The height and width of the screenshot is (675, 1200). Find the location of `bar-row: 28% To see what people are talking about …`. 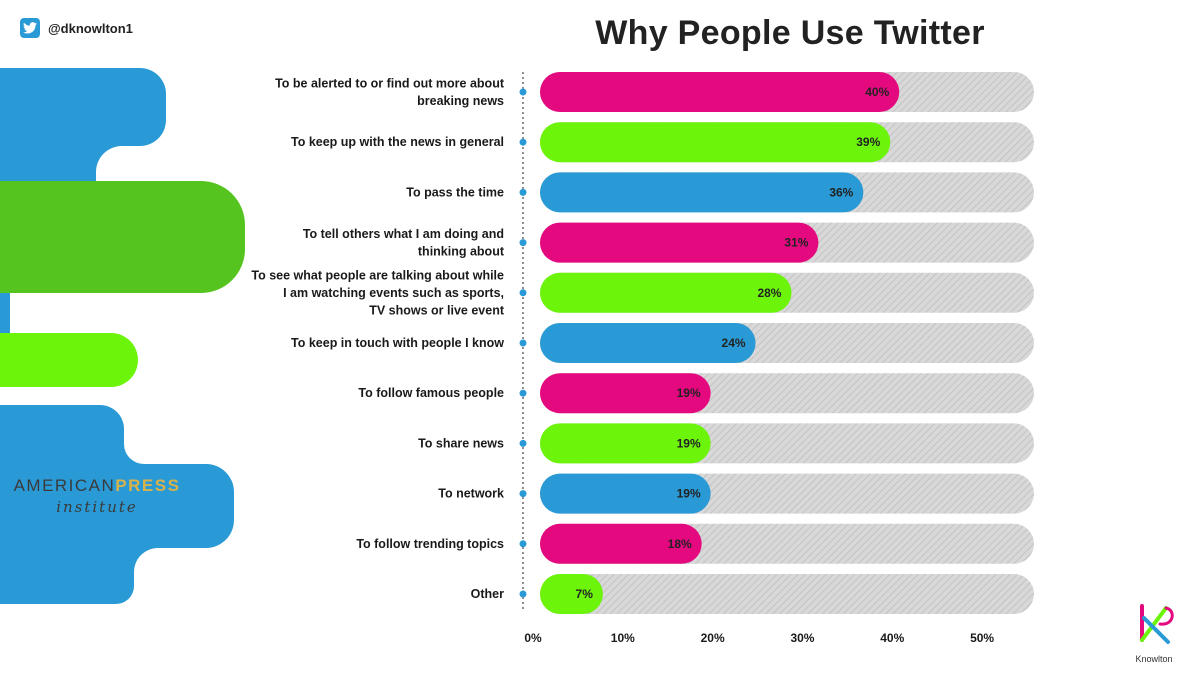

bar-row: 28% To see what people are talking about … is located at coordinates (642, 292).